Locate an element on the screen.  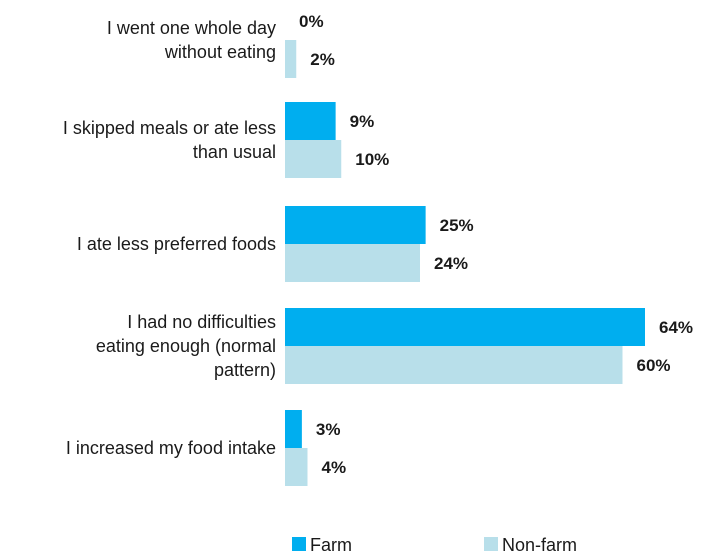
category-label-line: I skipped meals or ate less is located at coordinates (169, 128).